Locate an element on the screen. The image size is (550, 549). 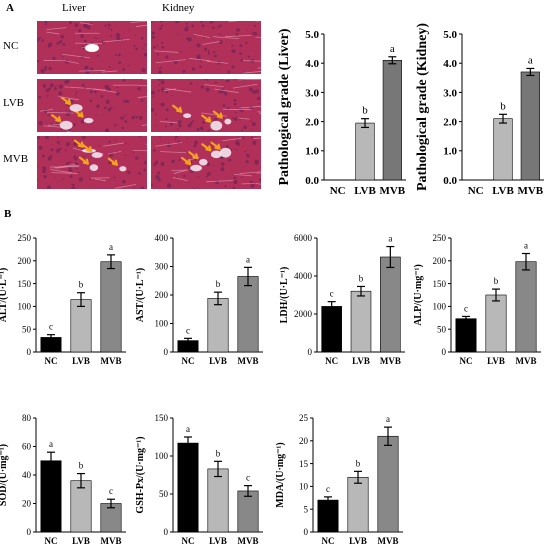
y-tick-label: 10 is located at coordinates (304, 487).